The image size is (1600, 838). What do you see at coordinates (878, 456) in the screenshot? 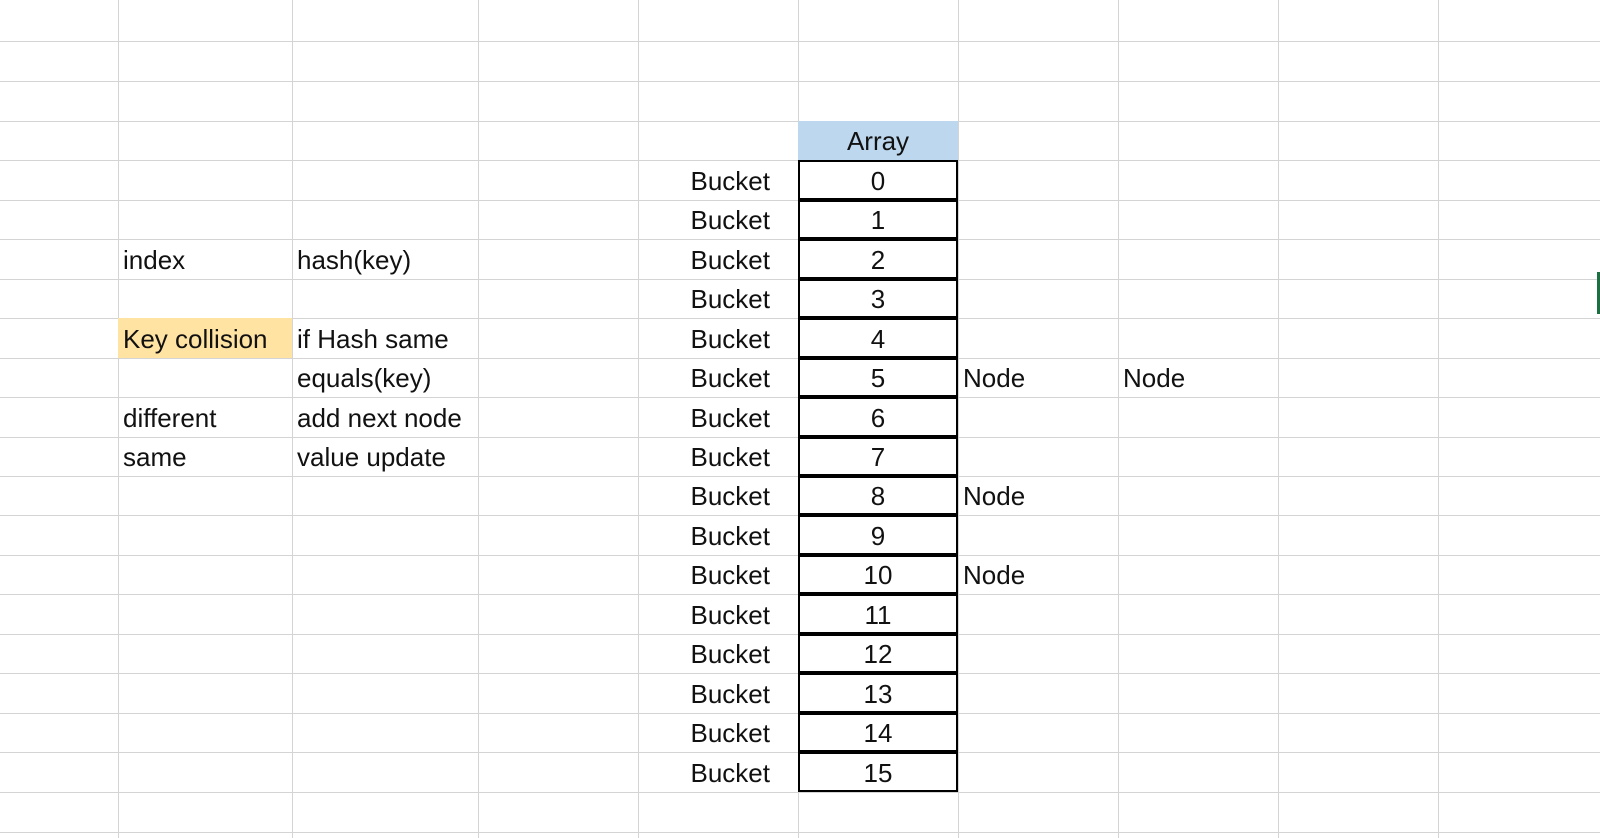
I see `array-index-cell: 7` at bounding box center [878, 456].